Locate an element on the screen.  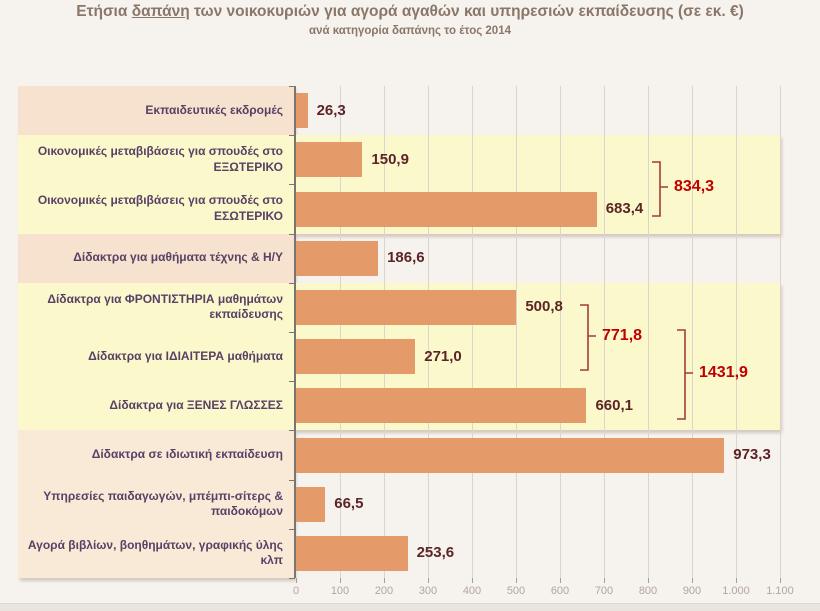
x-axis-tick-label: 1.100 is located at coordinates (780, 591).